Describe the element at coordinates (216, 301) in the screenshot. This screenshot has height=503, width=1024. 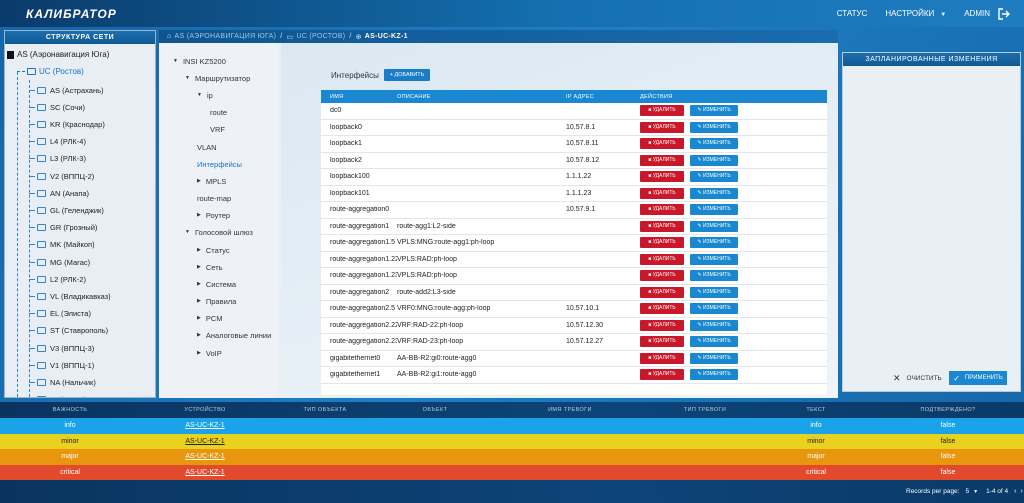
I see `nav-rules: ▶ Правила` at that location.